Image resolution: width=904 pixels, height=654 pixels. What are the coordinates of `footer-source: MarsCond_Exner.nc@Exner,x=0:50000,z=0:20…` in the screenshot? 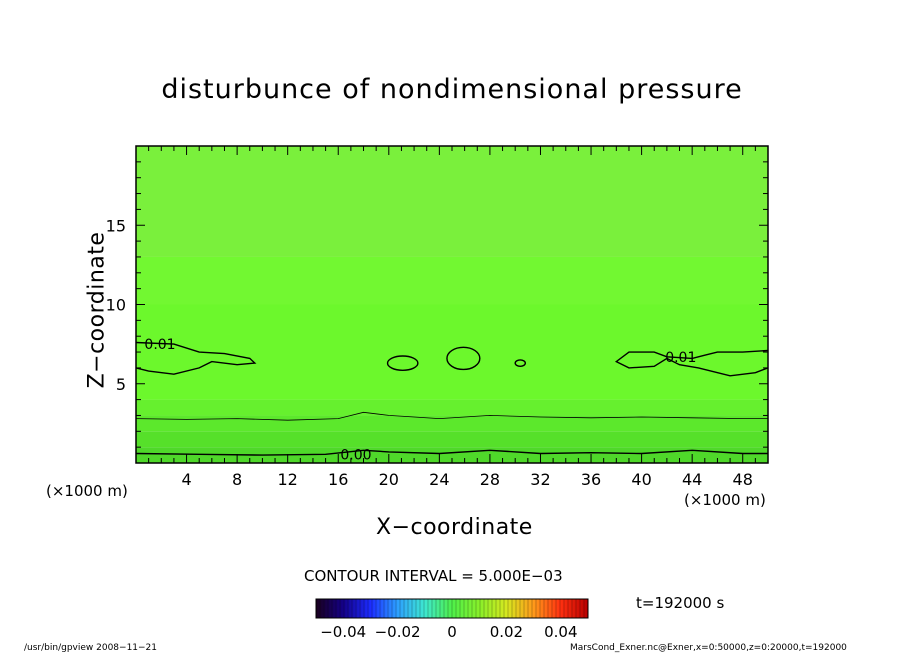 It's located at (708, 648).